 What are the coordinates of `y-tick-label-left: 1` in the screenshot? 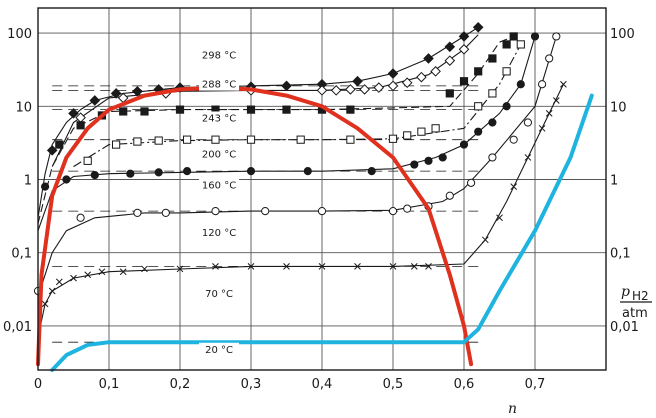 It's located at (28, 180).